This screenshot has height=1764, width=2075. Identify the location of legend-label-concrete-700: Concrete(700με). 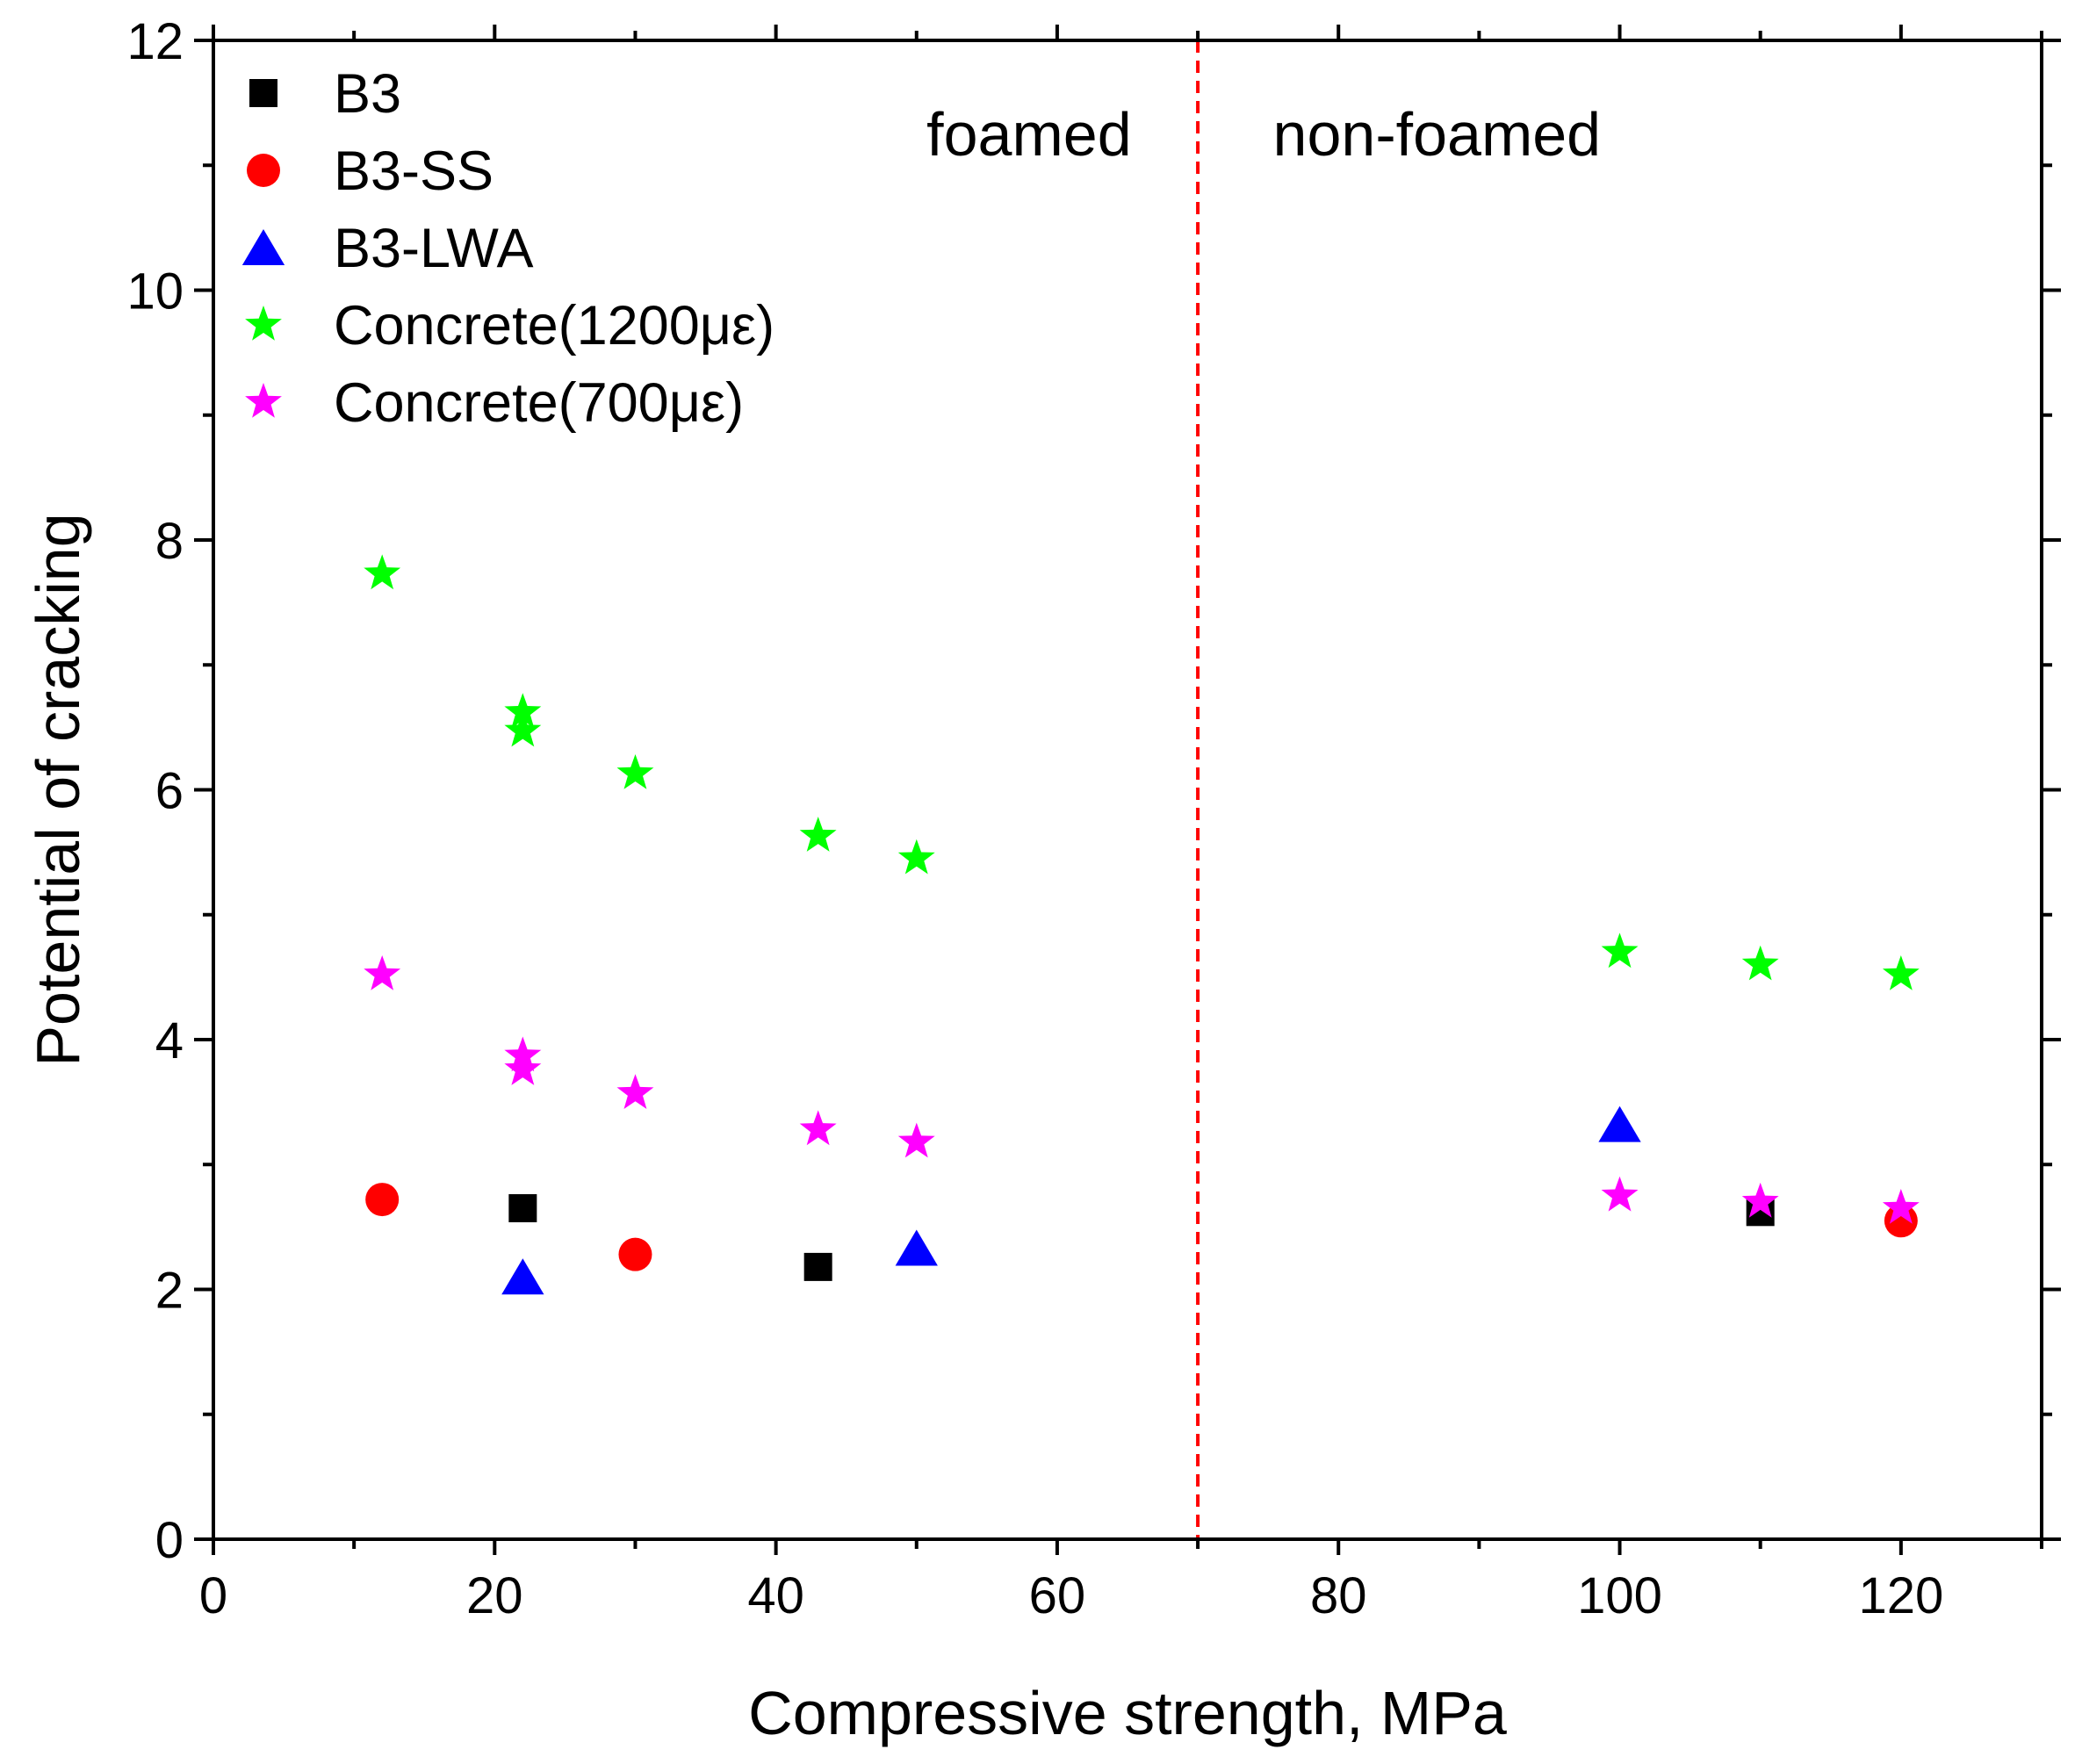
(539, 403).